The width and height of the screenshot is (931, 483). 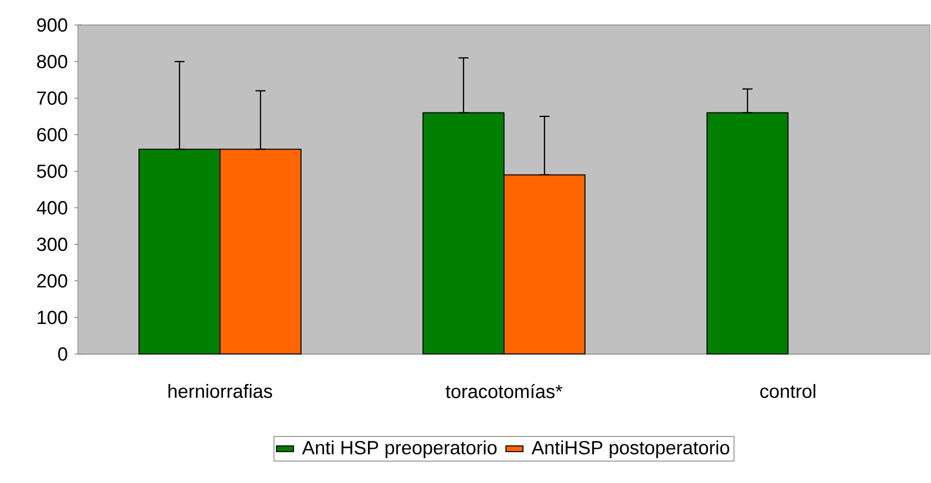 I want to click on y-tick-label: 700, so click(x=52, y=98).